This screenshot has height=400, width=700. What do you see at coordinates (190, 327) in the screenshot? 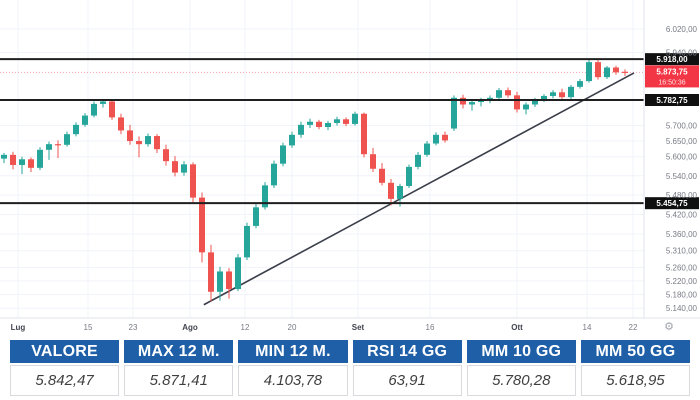
I see `x-tick-label: Ago` at bounding box center [190, 327].